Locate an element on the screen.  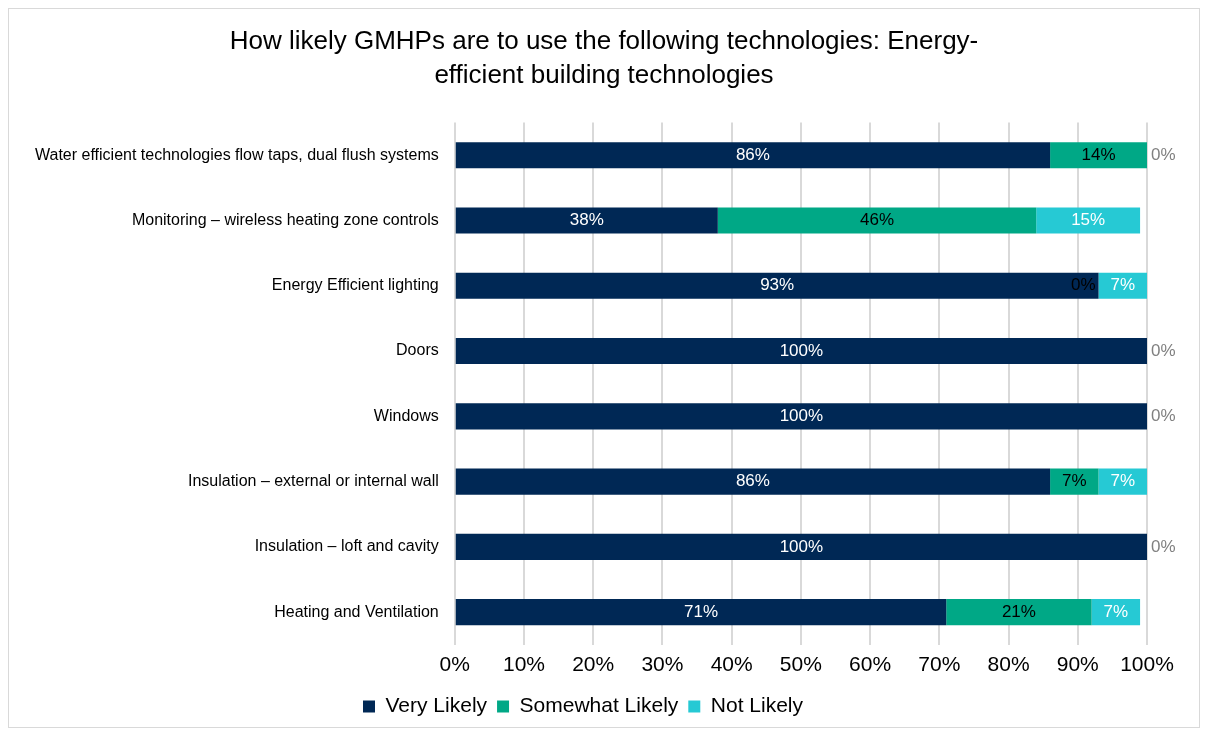
y-tick-label: Heating and Ventilation is located at coordinates (356, 611).